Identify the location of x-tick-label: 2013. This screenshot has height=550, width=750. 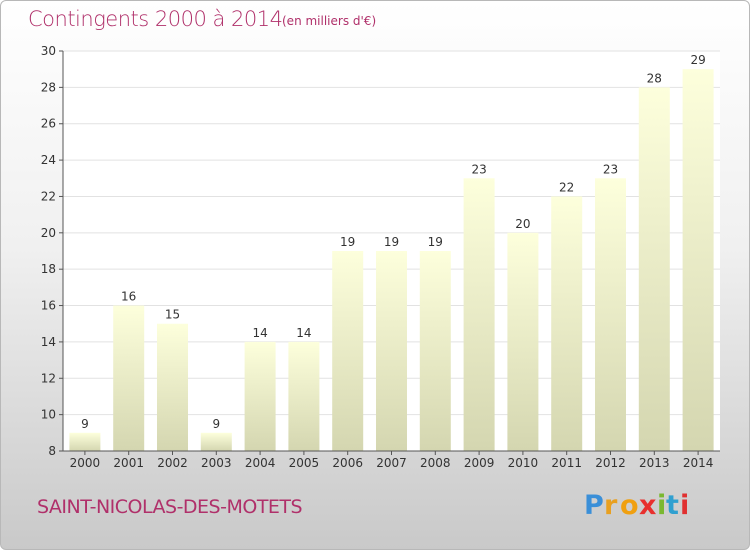
(654, 463).